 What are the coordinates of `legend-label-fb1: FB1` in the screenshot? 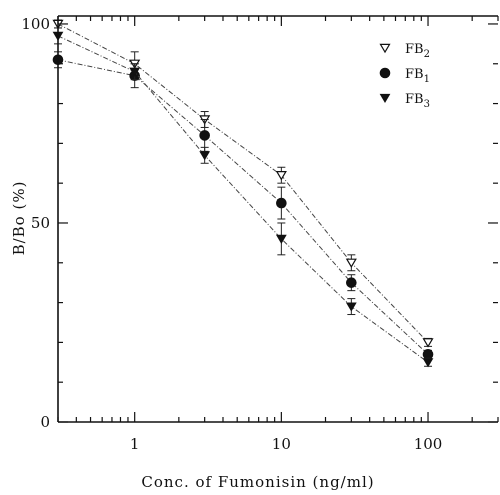 It's located at (417, 76).